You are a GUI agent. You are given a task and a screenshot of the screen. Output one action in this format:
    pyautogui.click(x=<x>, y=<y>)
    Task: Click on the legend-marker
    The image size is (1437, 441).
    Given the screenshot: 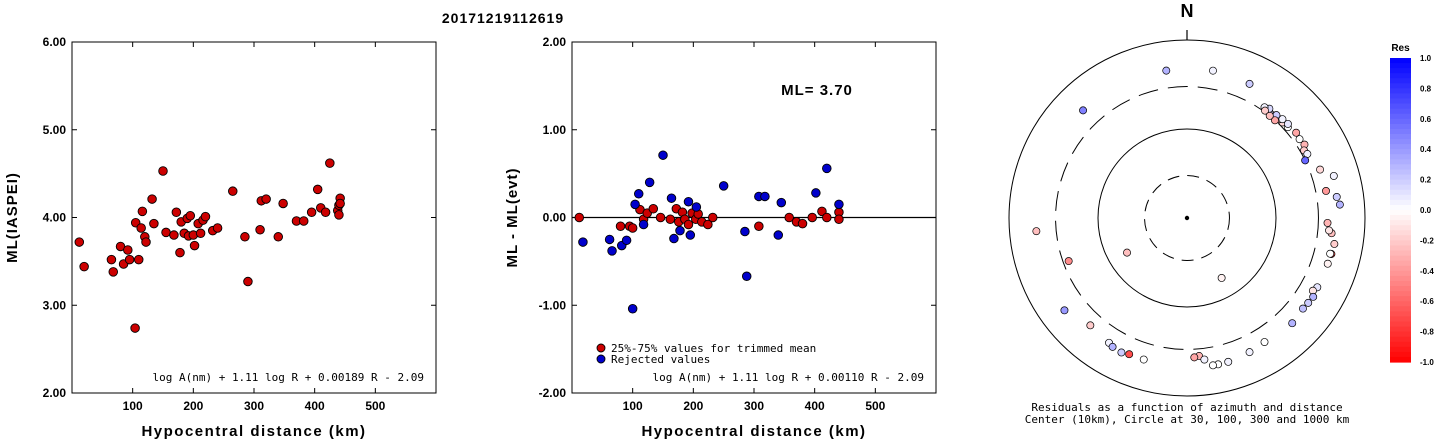 What is the action you would take?
    pyautogui.click(x=601, y=348)
    